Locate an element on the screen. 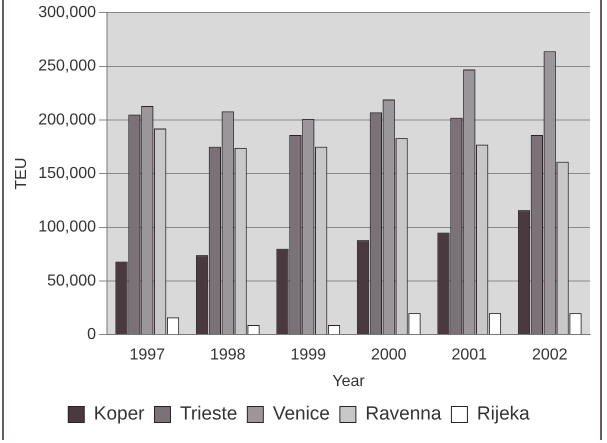 This screenshot has width=607, height=443. legend-label: Koper is located at coordinates (120, 414).